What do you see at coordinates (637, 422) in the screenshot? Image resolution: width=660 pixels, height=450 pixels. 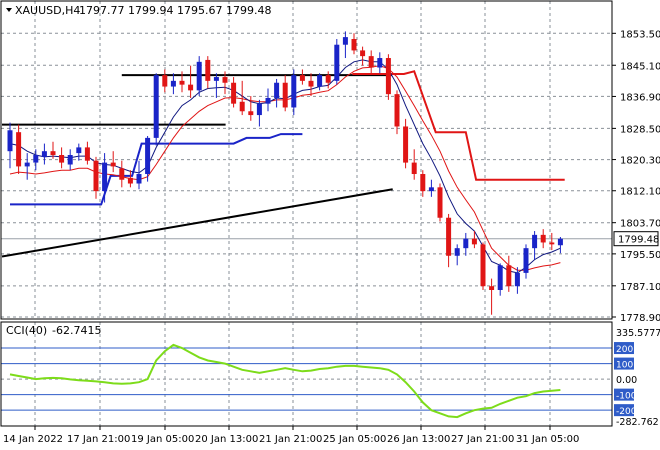 I see `cci-tick-label: -282.762` at bounding box center [637, 422].